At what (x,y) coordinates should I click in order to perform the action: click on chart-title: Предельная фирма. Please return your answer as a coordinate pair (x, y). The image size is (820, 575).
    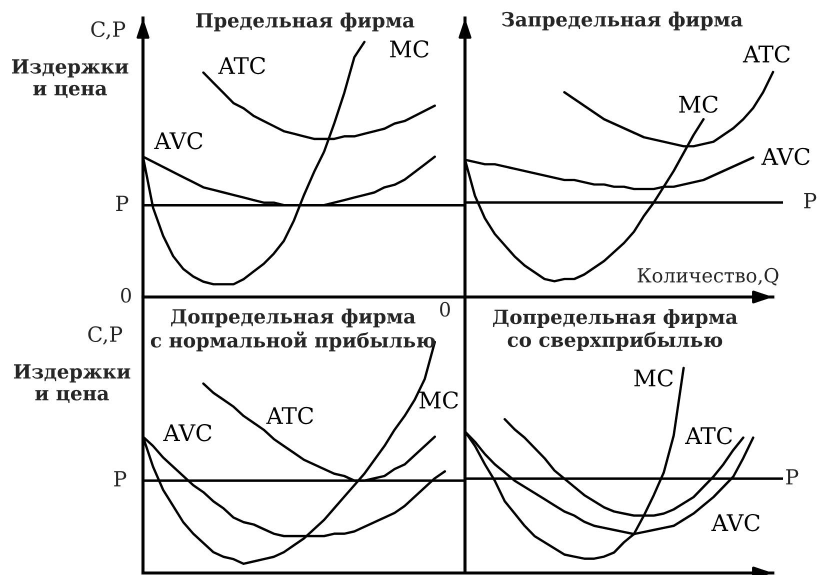
    Looking at the image, I should click on (305, 22).